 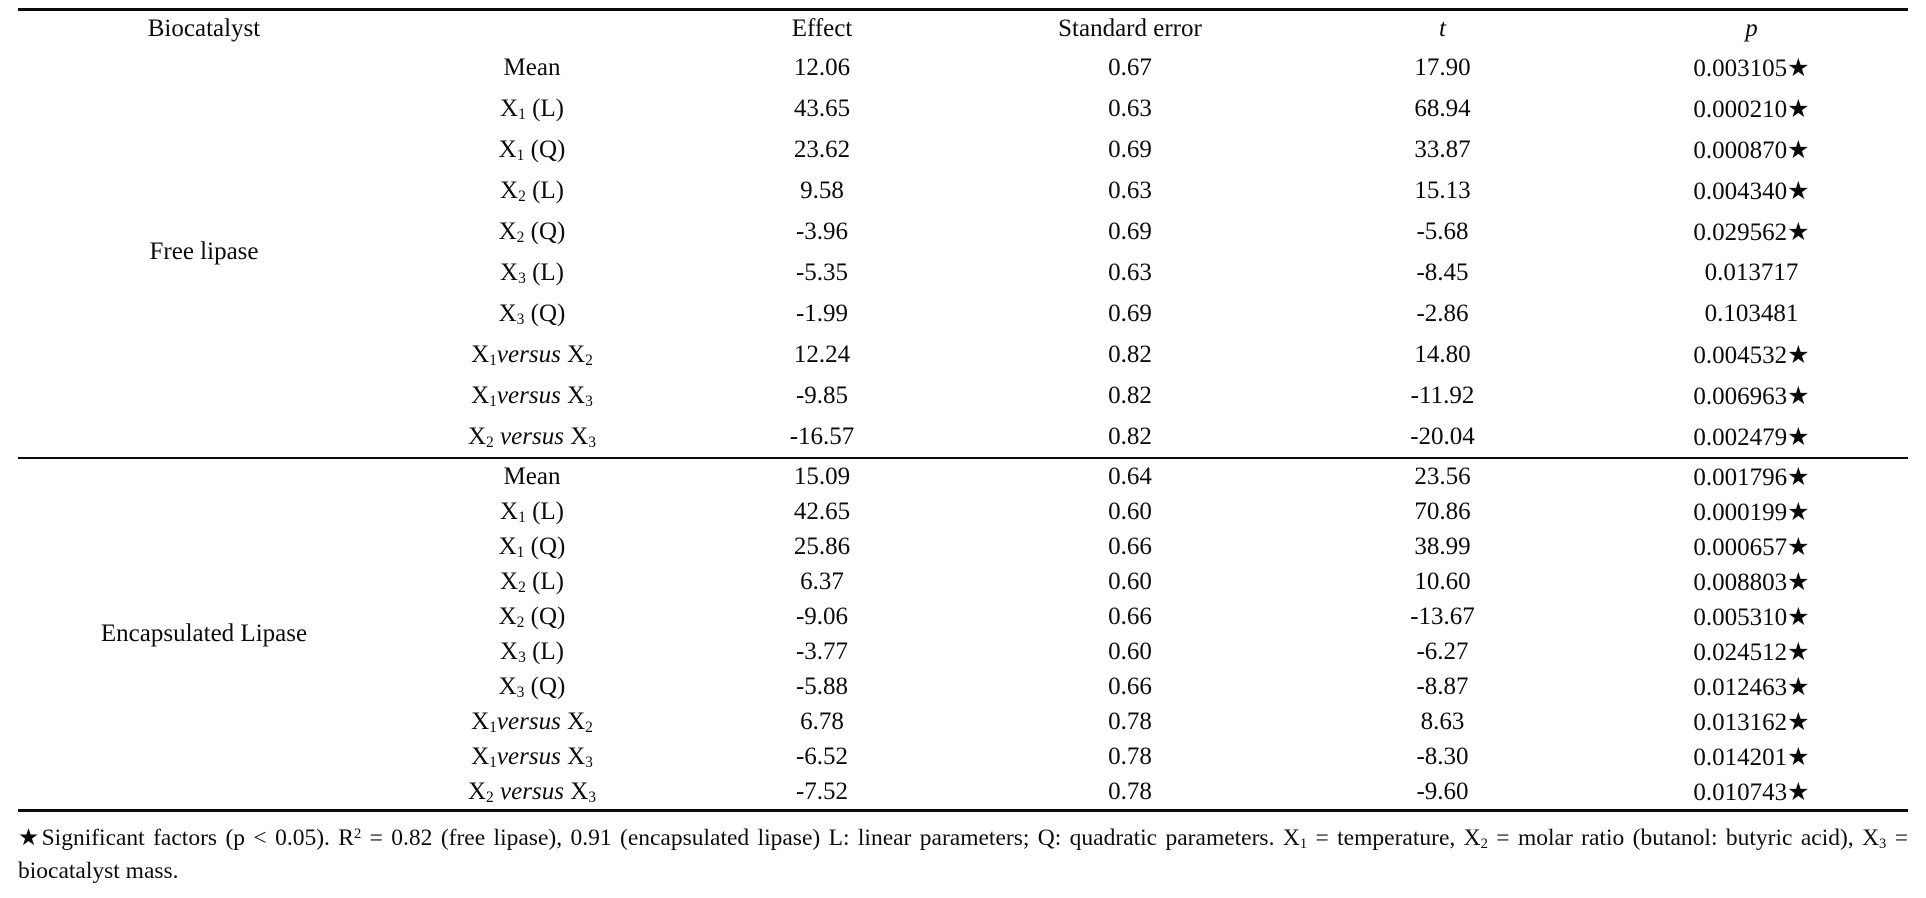 I want to click on table-row: X1 (L) 43.65 0.63 68.94 0.000210★, so click(x=963, y=108).